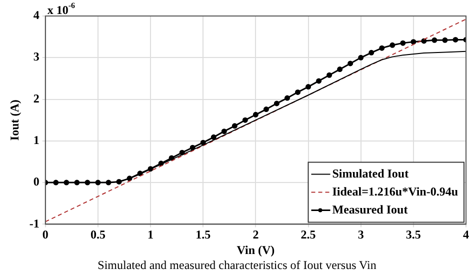 This screenshot has height=274, width=474. What do you see at coordinates (14, 120) in the screenshot?
I see `y-axis-title: Iout (A)` at bounding box center [14, 120].